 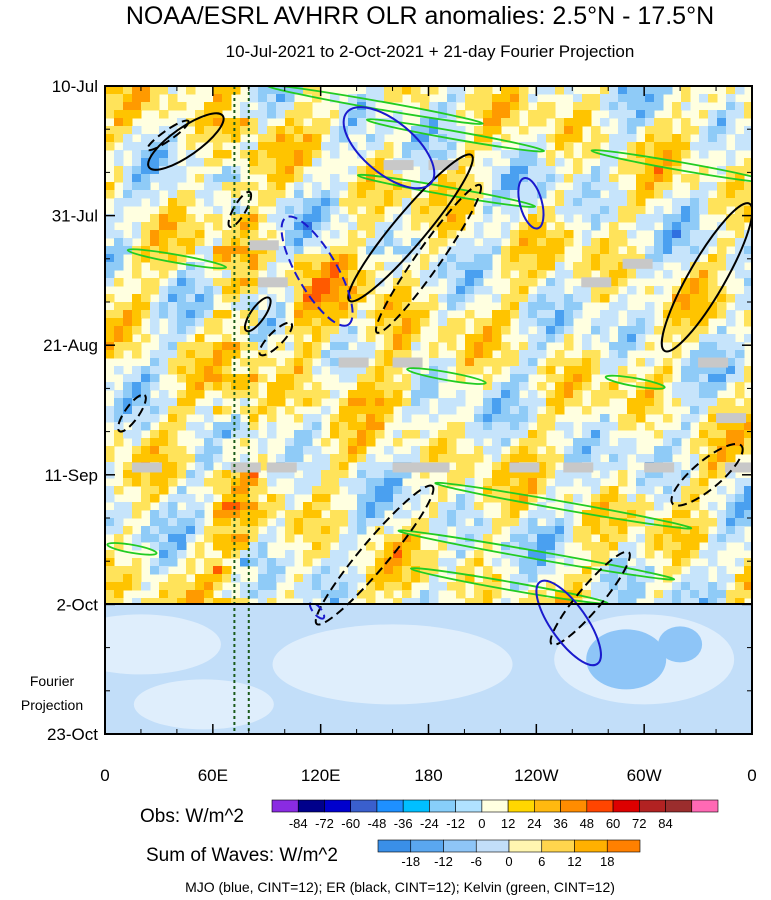 I want to click on wave-contour, so click(x=177, y=259).